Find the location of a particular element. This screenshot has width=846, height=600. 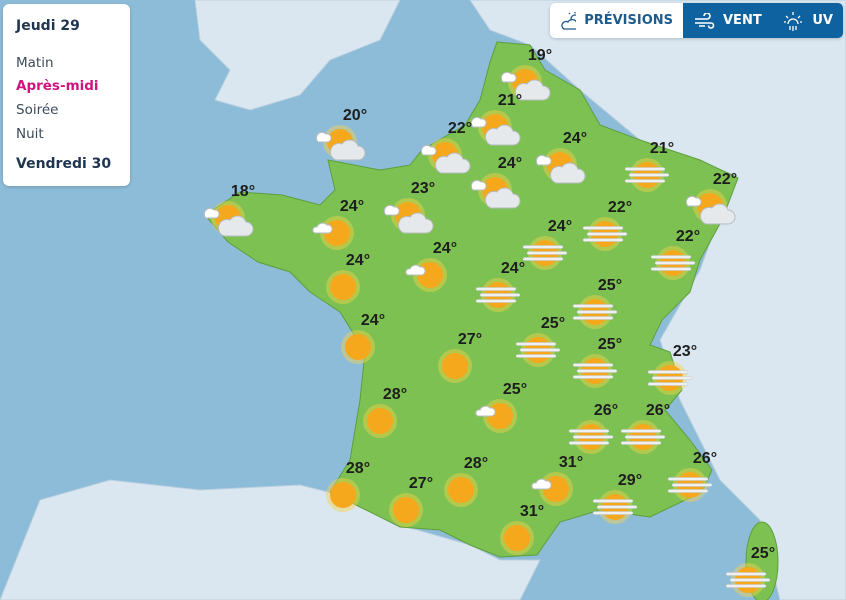

tab-previsions: PRÉVISIONS is located at coordinates (616, 20).